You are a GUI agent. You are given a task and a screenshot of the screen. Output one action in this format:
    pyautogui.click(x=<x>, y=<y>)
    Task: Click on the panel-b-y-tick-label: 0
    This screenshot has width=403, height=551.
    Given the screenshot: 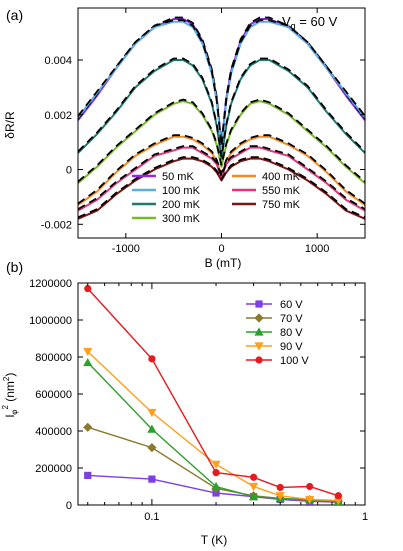 What is the action you would take?
    pyautogui.click(x=69, y=506)
    